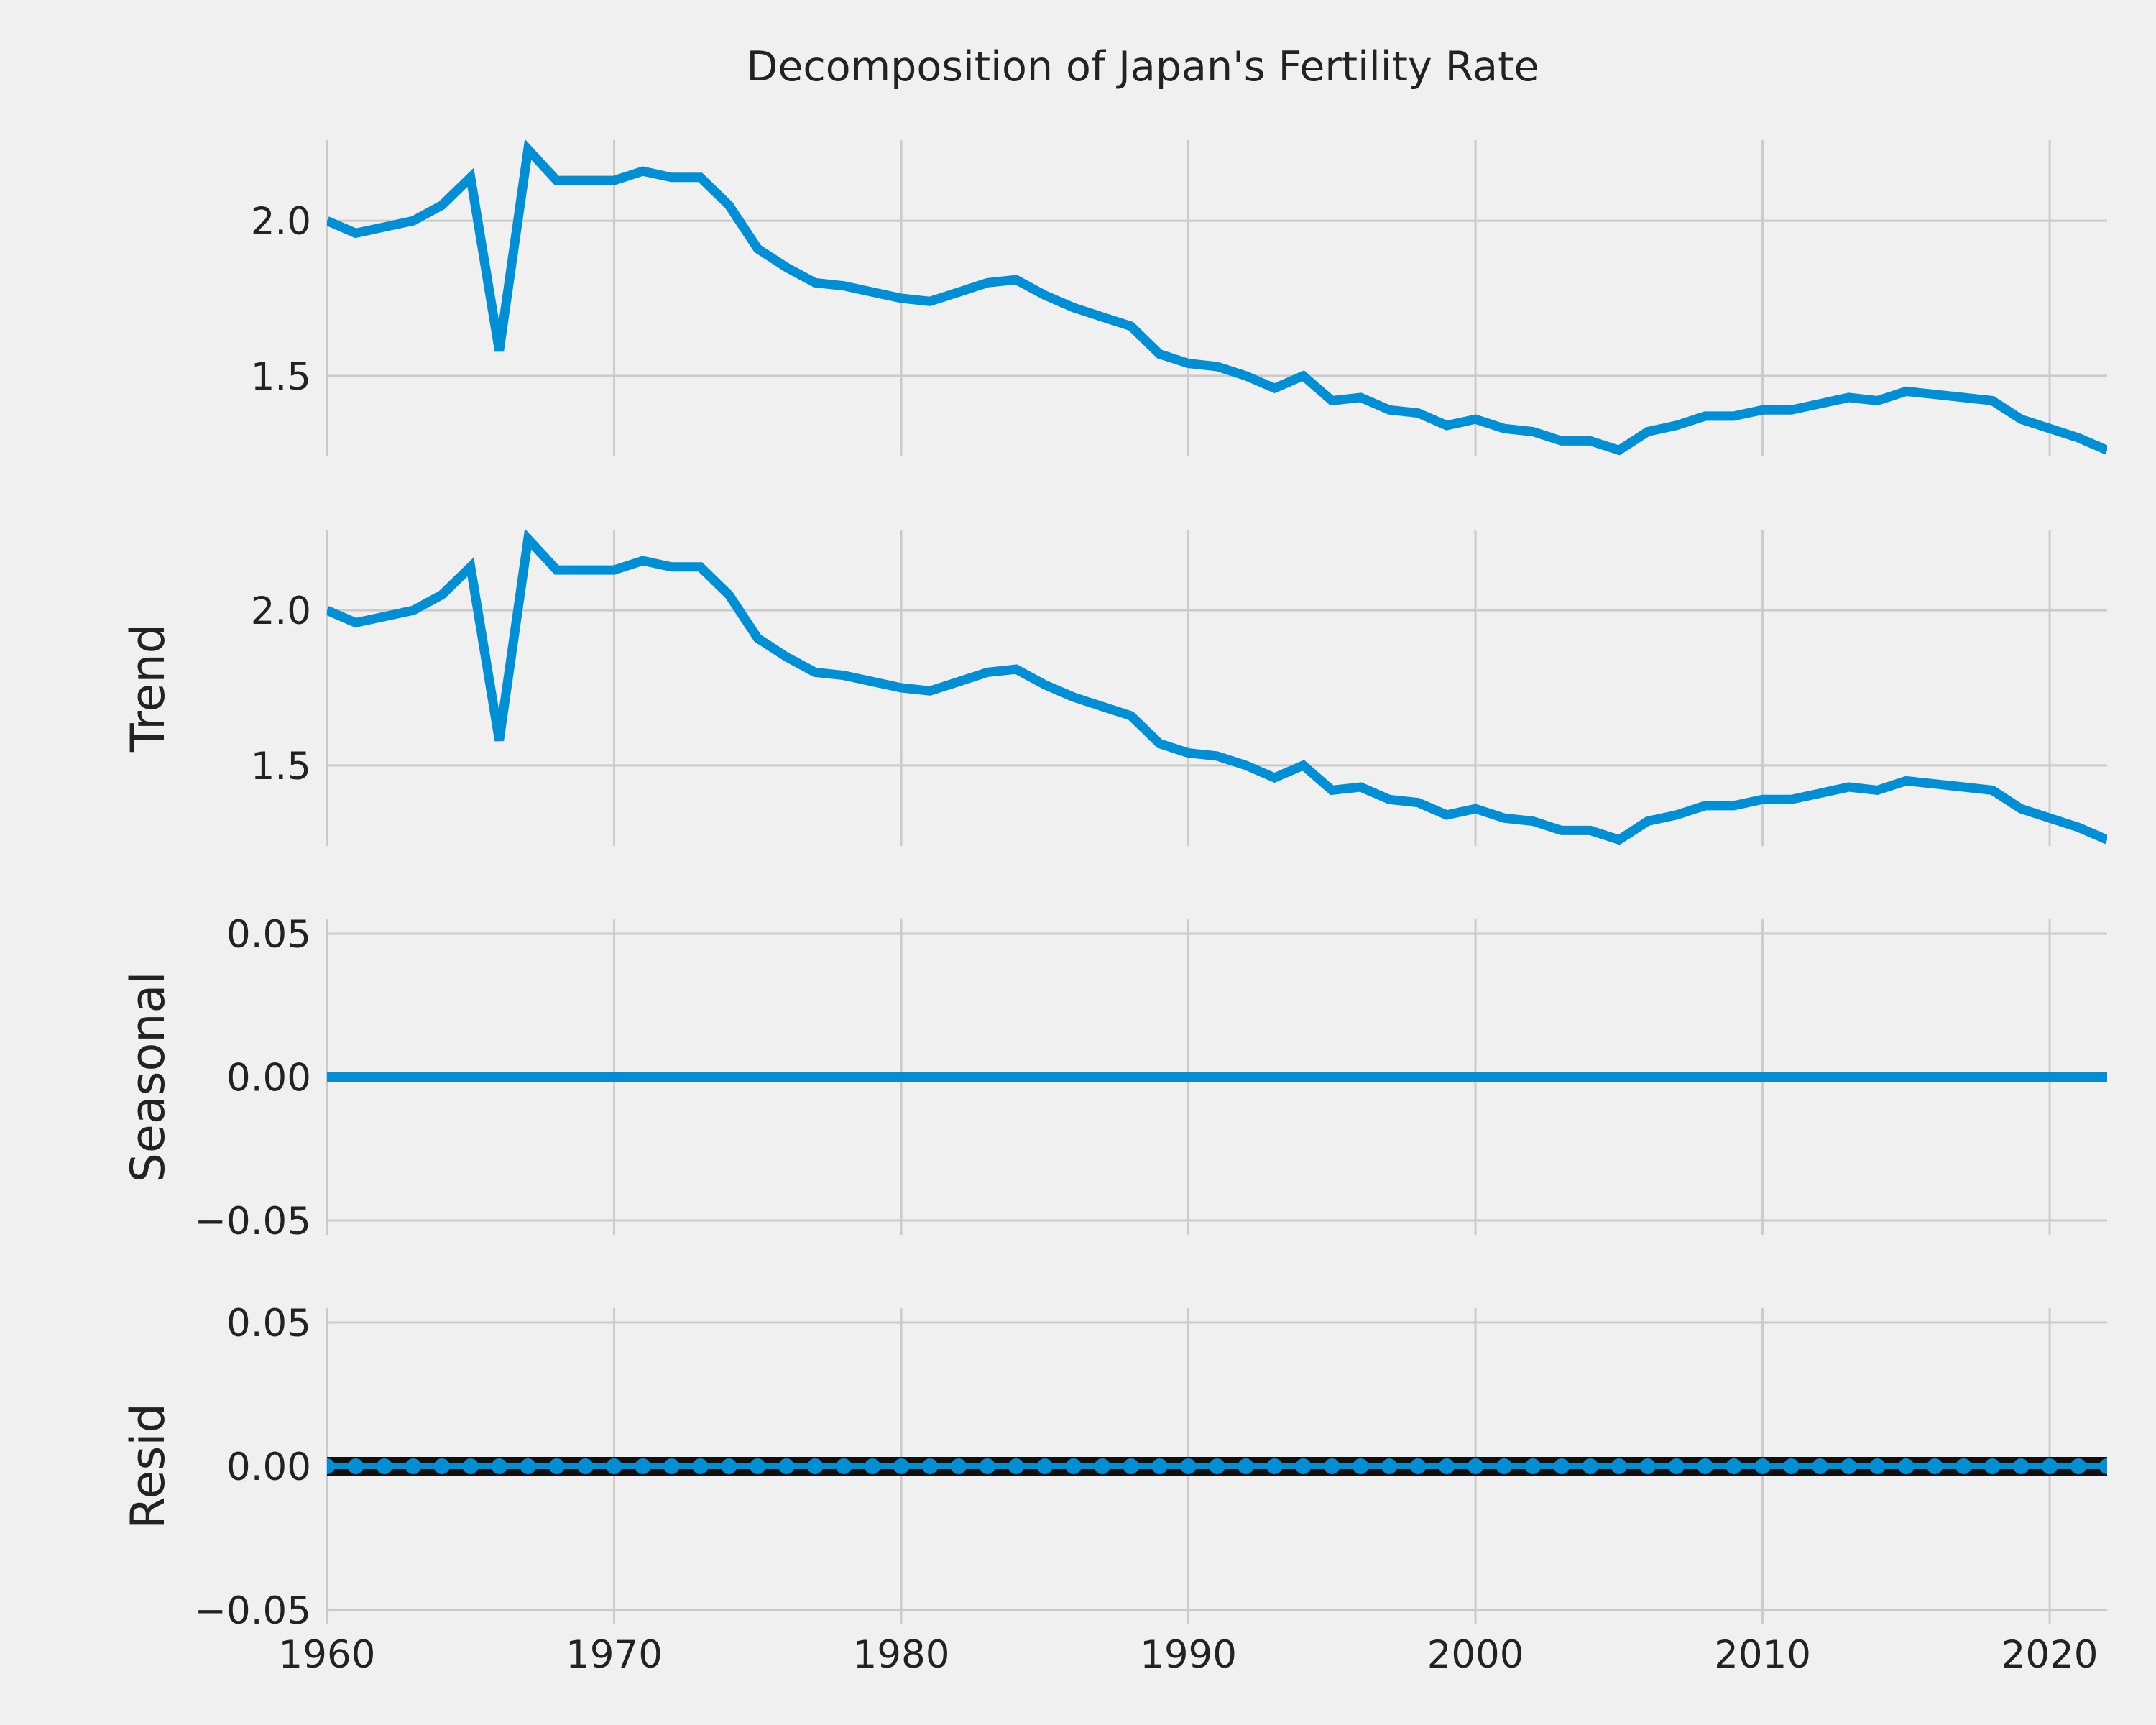  I want to click on x-tick-label: 2000, so click(1475, 1655).